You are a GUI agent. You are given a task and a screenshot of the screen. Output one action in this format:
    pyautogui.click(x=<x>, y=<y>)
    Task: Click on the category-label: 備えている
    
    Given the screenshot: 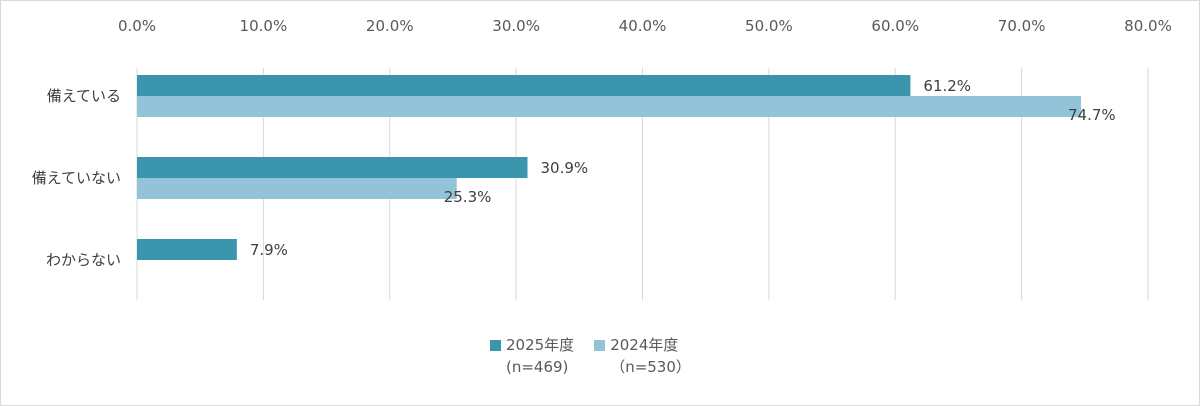 What is the action you would take?
    pyautogui.click(x=84, y=96)
    